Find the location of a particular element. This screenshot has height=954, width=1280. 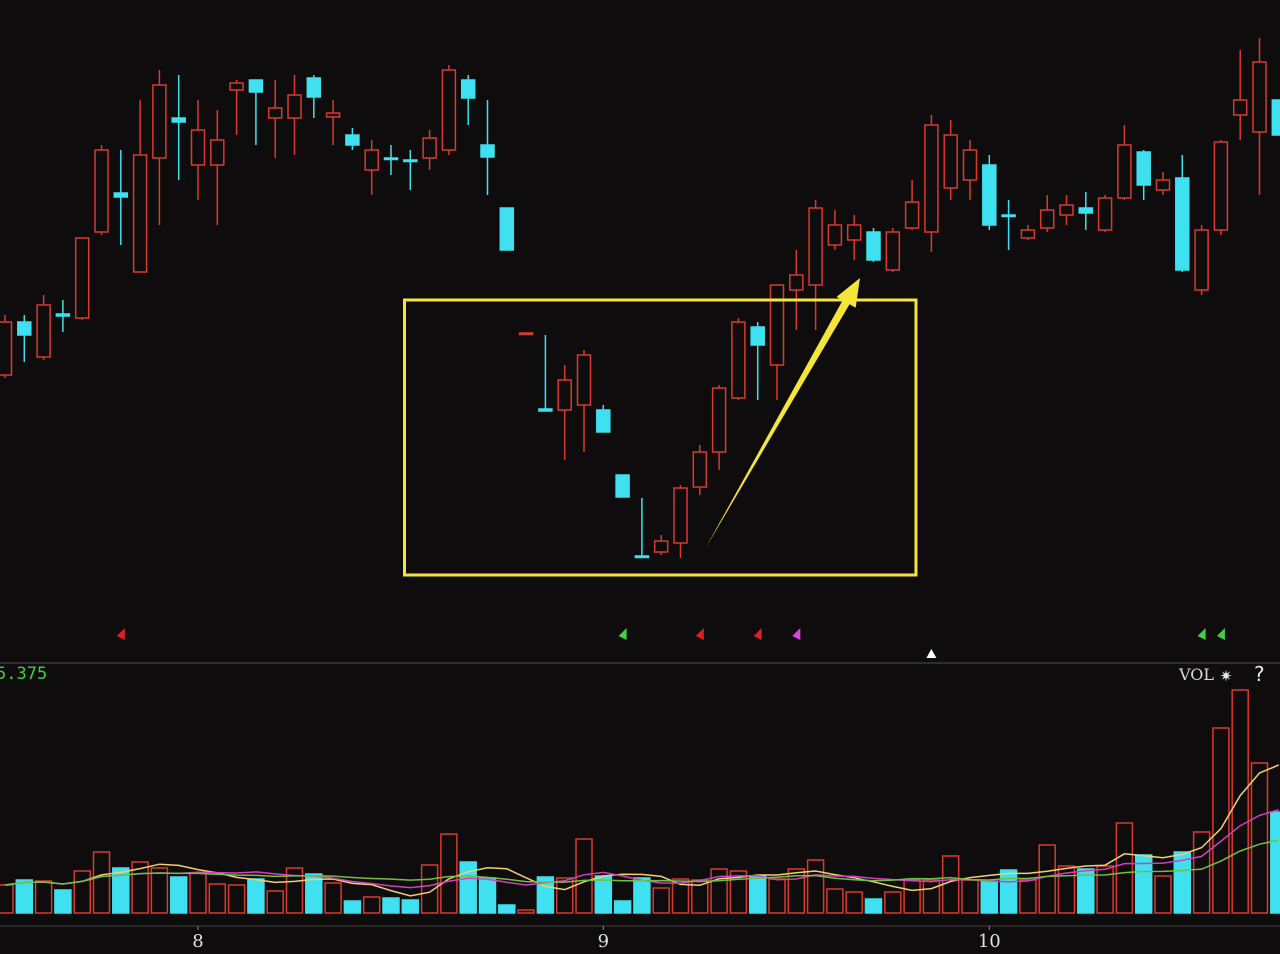

cursor-marker is located at coordinates (931, 653).